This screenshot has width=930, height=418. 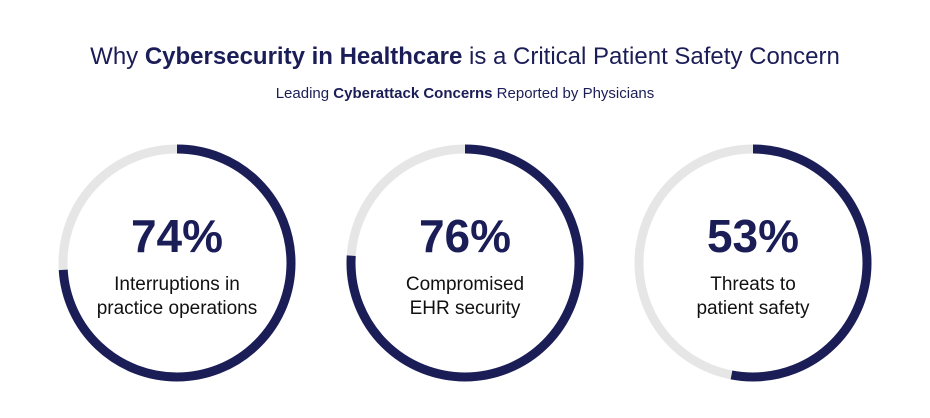 I want to click on subtitle-suffix: Reported by Physicians, so click(x=573, y=93).